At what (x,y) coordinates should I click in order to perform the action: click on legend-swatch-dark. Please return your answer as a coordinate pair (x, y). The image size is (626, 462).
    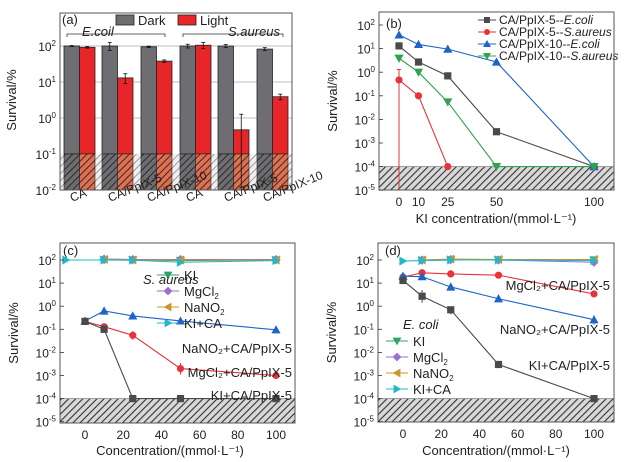
    Looking at the image, I should click on (125, 20).